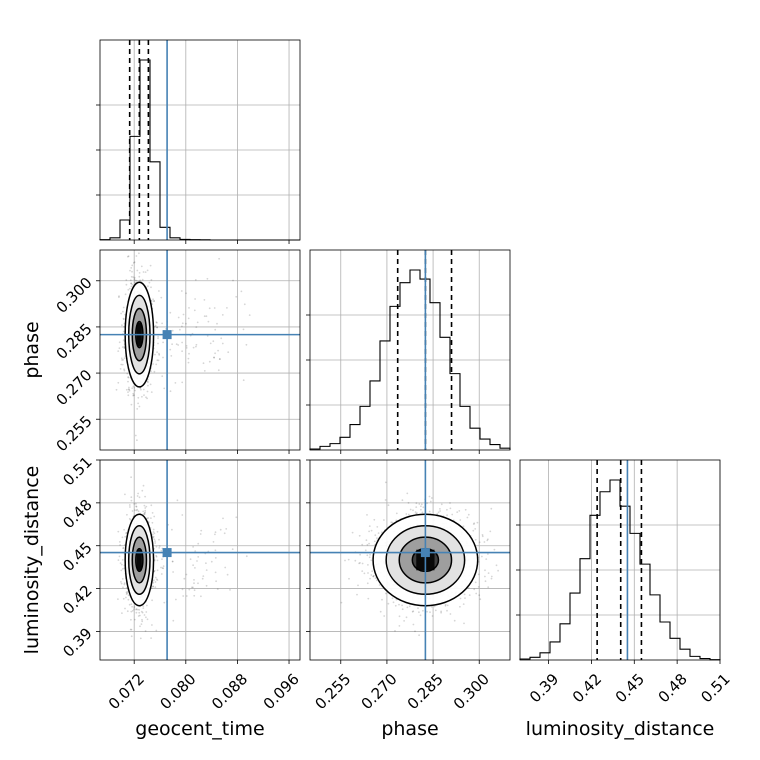  I want to click on scatter-geocent_time-luminosity_distance-border, so click(200, 560).